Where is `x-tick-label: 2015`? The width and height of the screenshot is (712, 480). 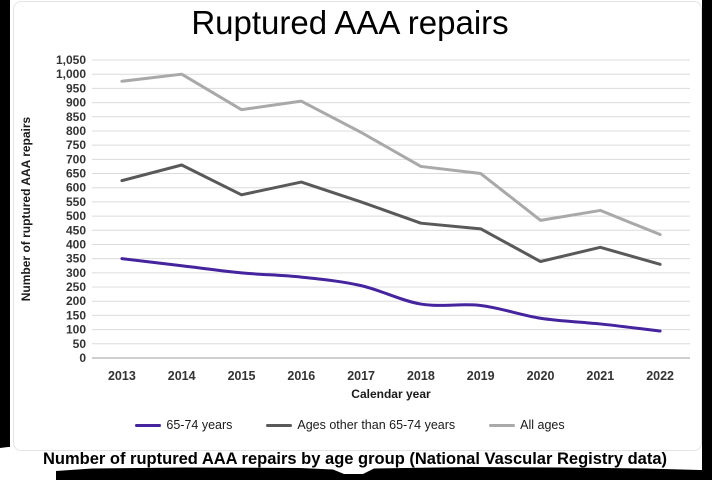
x-tick-label: 2015 is located at coordinates (242, 376).